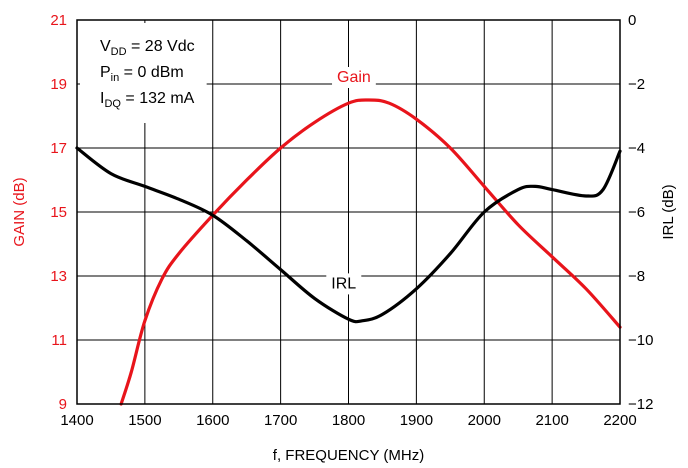  Describe the element at coordinates (551, 420) in the screenshot. I see `x-tick-label: 2100` at that location.